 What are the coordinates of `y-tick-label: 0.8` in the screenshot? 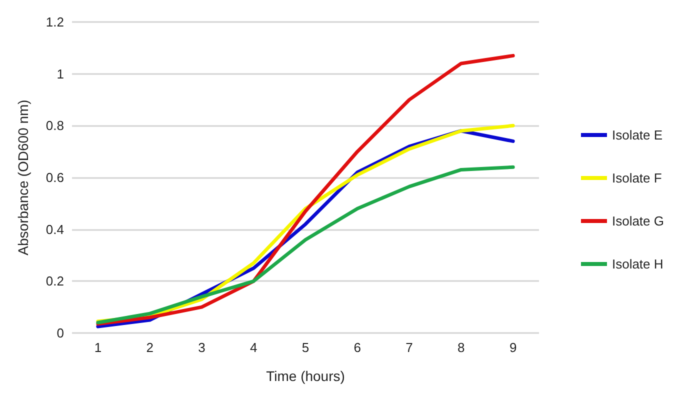 It's located at (55, 126).